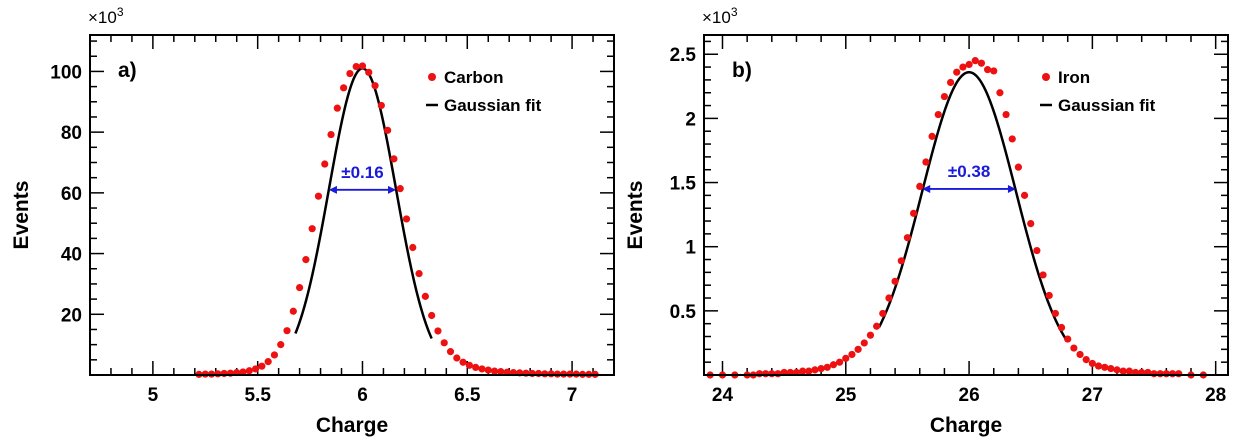 The image size is (1236, 440). I want to click on legend-label-fit: Gaussian fit, so click(1107, 105).